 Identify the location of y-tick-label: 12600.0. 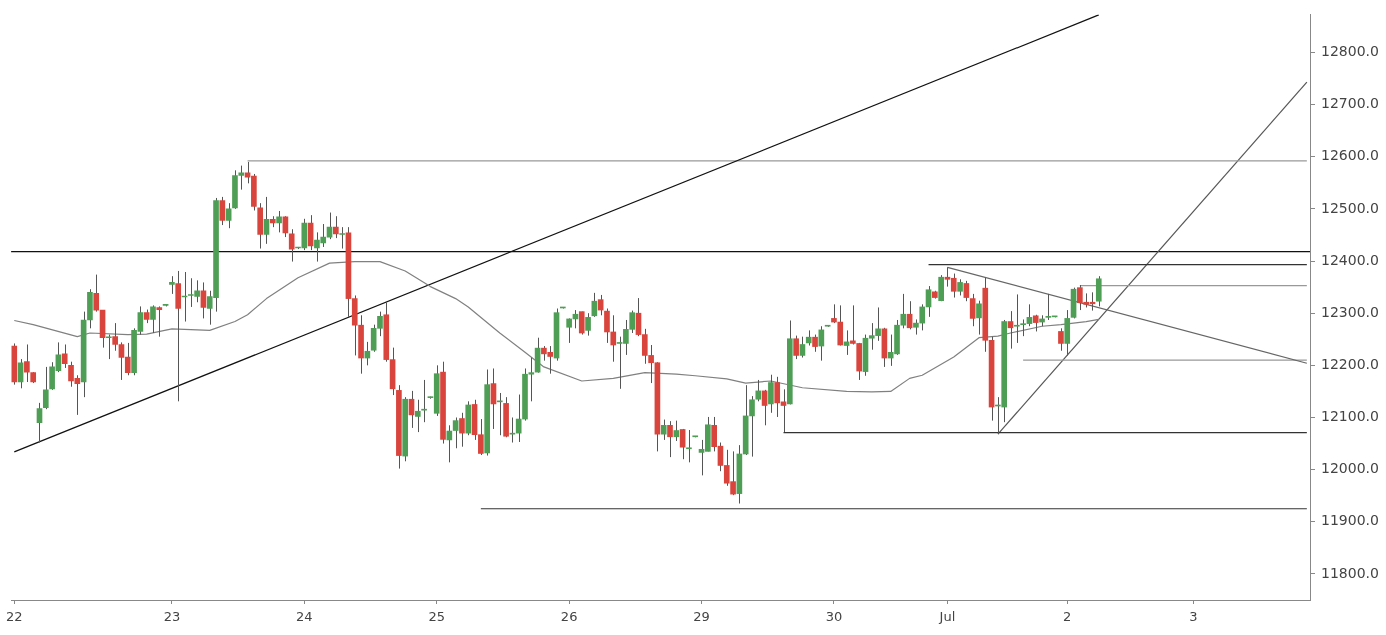
(1350, 155).